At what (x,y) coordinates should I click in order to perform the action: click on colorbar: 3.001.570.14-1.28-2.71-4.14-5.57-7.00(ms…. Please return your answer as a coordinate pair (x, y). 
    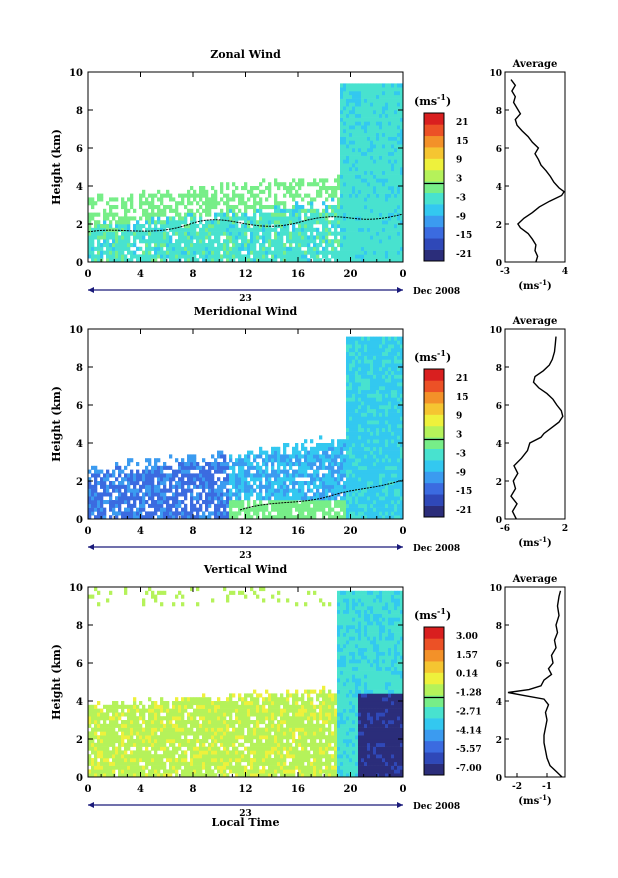
    Looking at the image, I should click on (448, 690).